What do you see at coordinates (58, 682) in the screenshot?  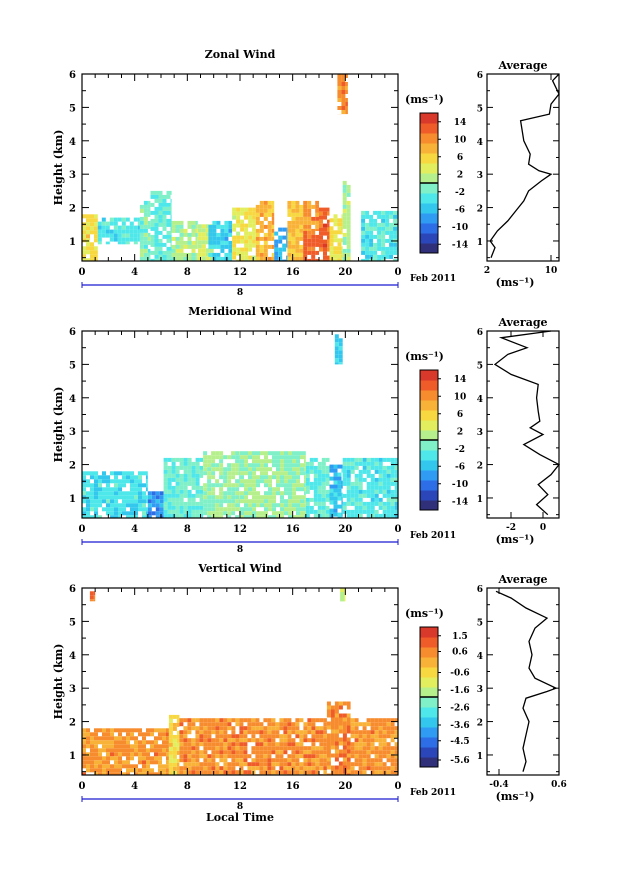 I see `y-axis-label: Height (km)` at bounding box center [58, 682].